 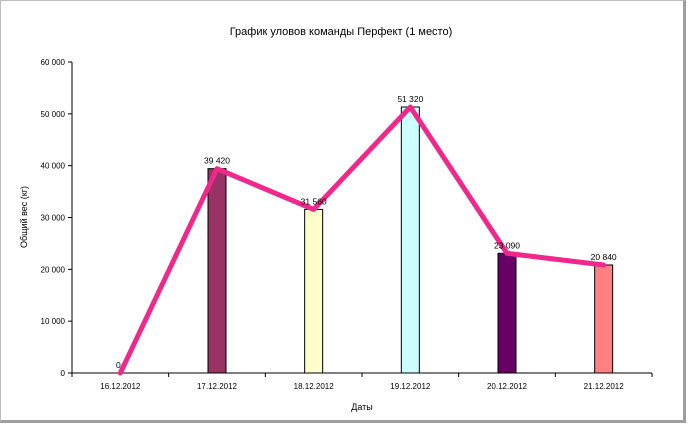 I want to click on y-tick-label: 10 000, so click(x=53, y=321).